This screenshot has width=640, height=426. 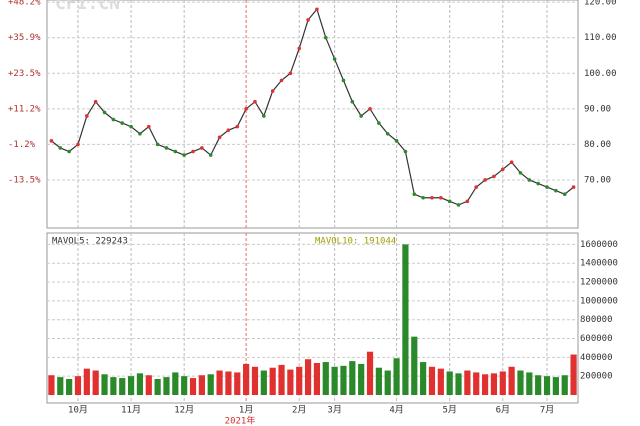 What do you see at coordinates (355, 242) in the screenshot?
I see `mavol10-label: MAVOL10: 191044` at bounding box center [355, 242].